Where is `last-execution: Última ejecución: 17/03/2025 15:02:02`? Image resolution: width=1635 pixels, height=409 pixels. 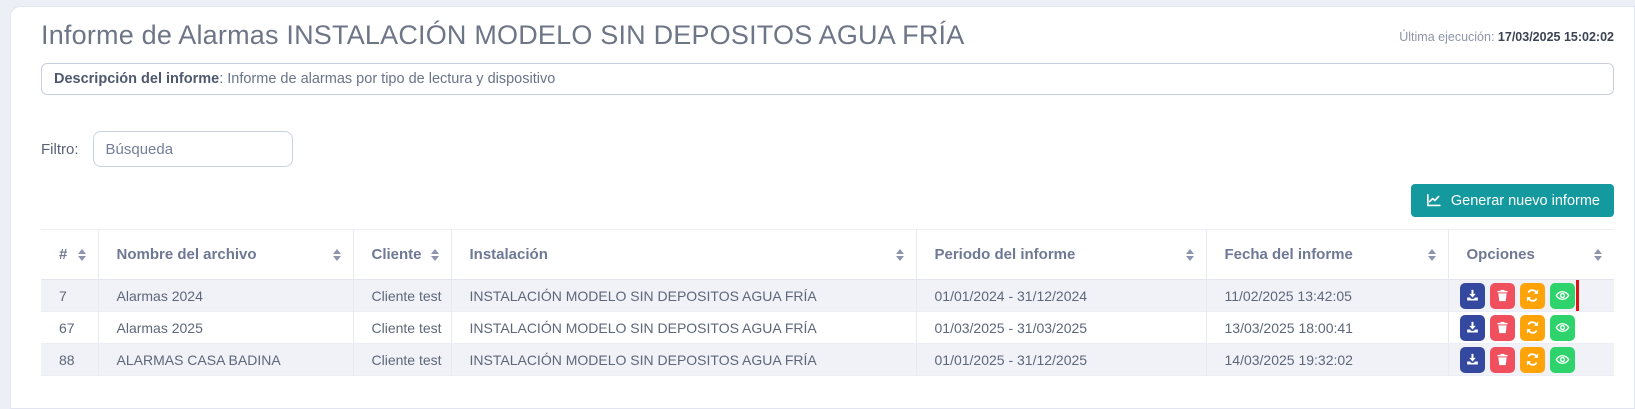
last-execution: Última ejecución: 17/03/2025 15:02:02 is located at coordinates (1506, 37).